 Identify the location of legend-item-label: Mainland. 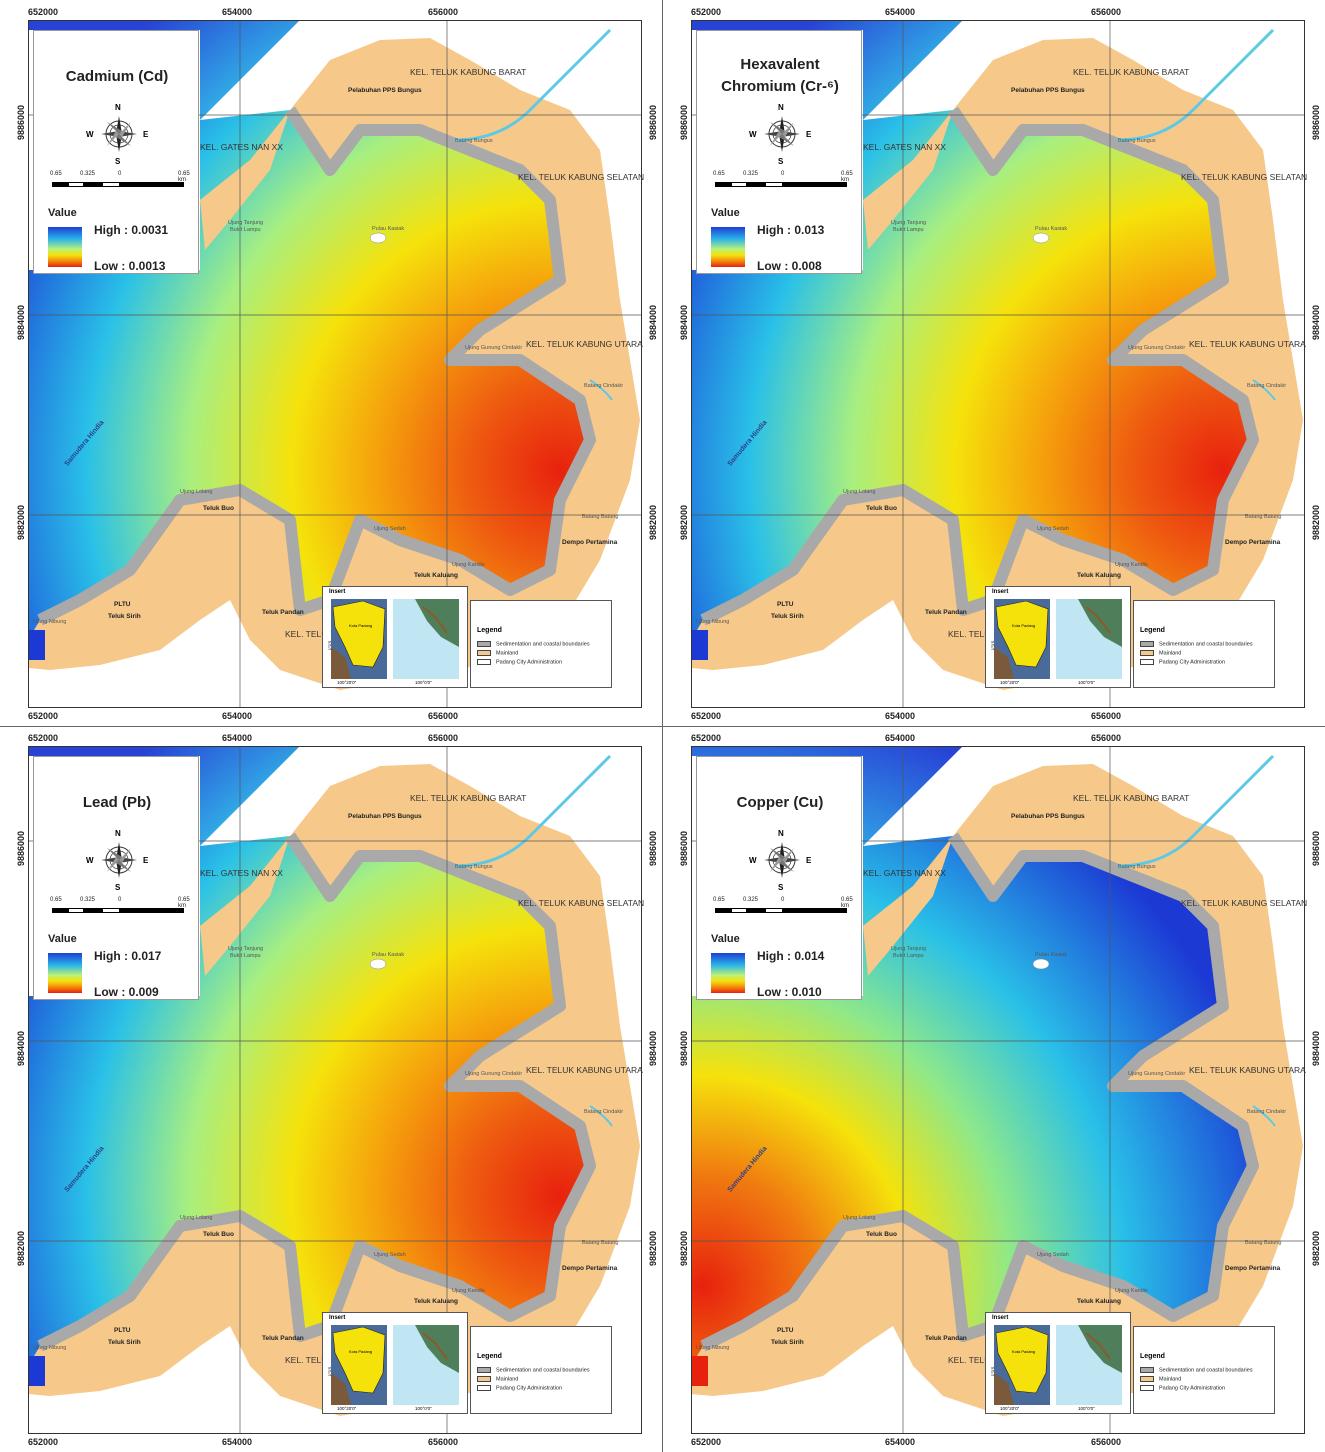
(1170, 1379).